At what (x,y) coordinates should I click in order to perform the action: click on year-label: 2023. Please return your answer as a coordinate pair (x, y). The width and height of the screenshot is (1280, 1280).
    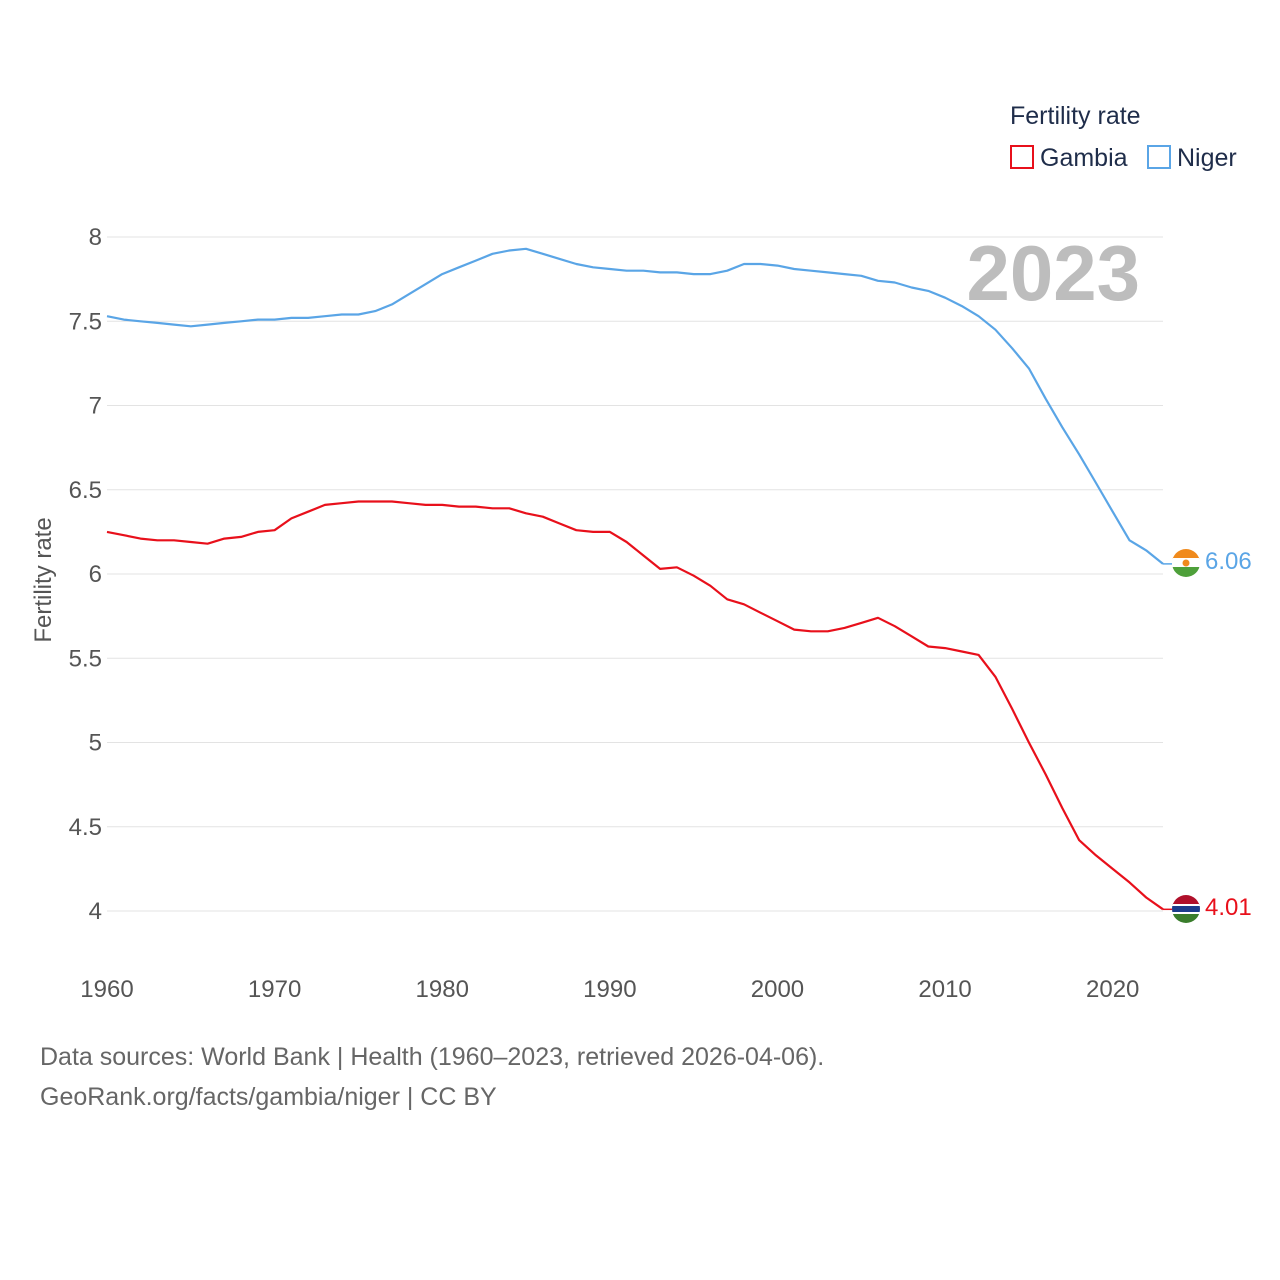
    Looking at the image, I should click on (1053, 273).